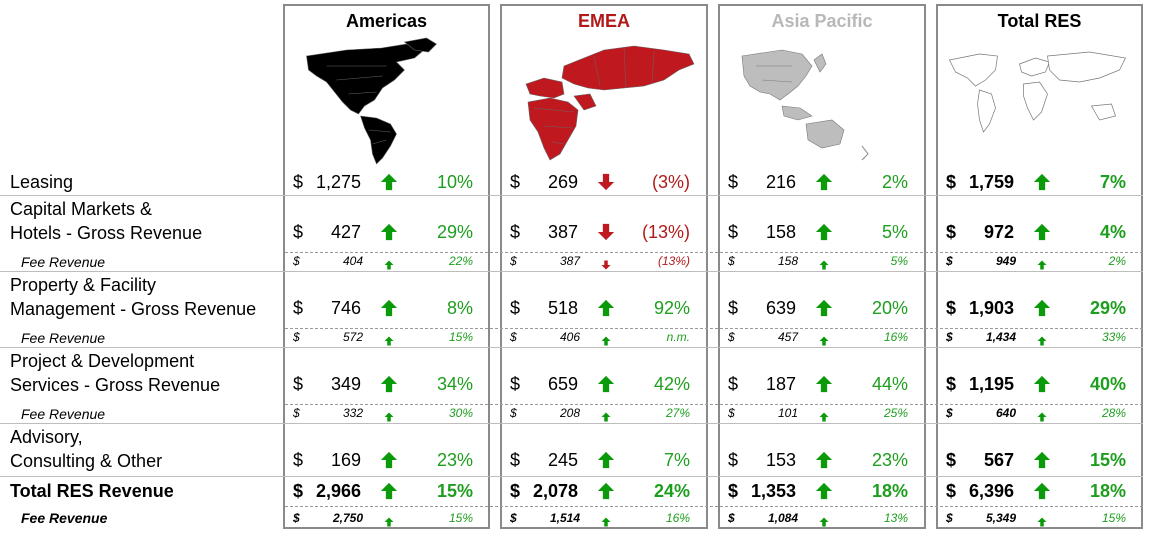 This screenshot has width=1149, height=535. What do you see at coordinates (345, 460) in the screenshot?
I see `revenue-value: 169` at bounding box center [345, 460].